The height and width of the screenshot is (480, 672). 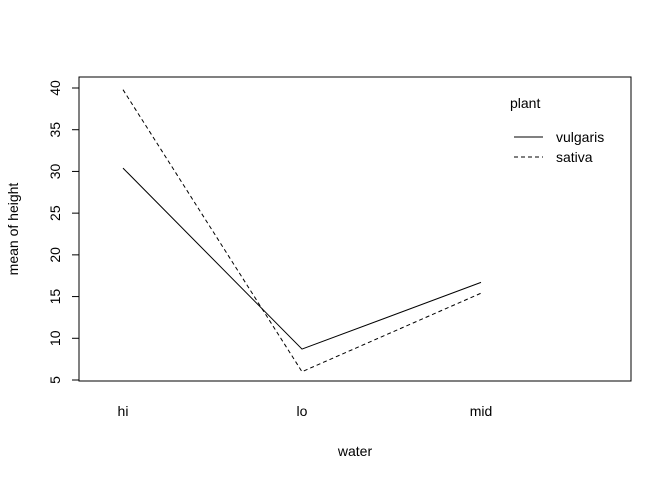 What do you see at coordinates (355, 451) in the screenshot?
I see `x-axis-title: water` at bounding box center [355, 451].